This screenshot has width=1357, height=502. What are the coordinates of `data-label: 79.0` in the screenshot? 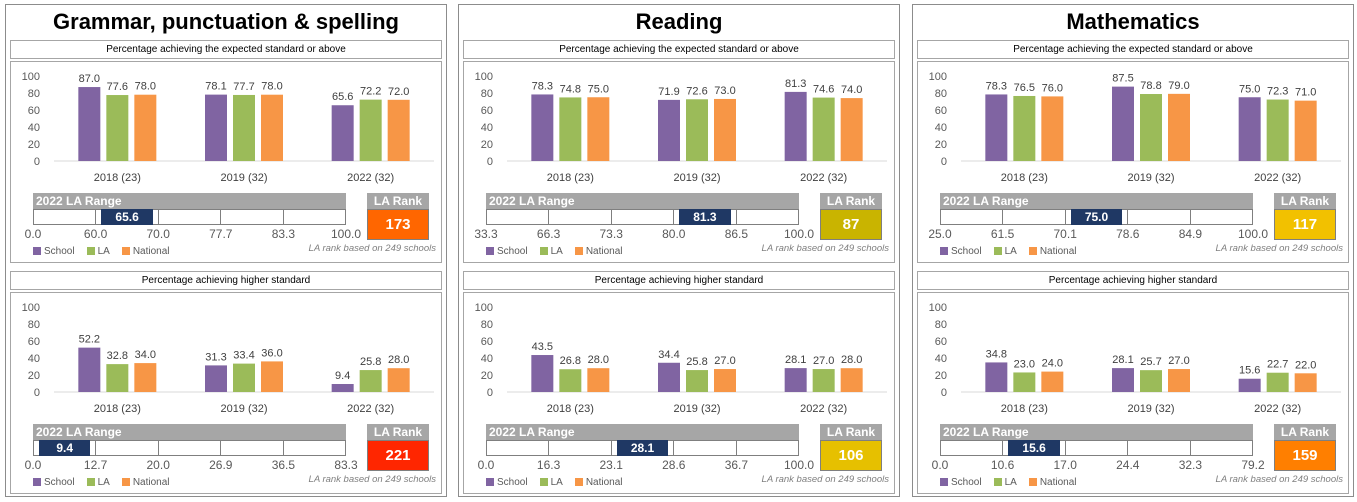 It's located at (1178, 86).